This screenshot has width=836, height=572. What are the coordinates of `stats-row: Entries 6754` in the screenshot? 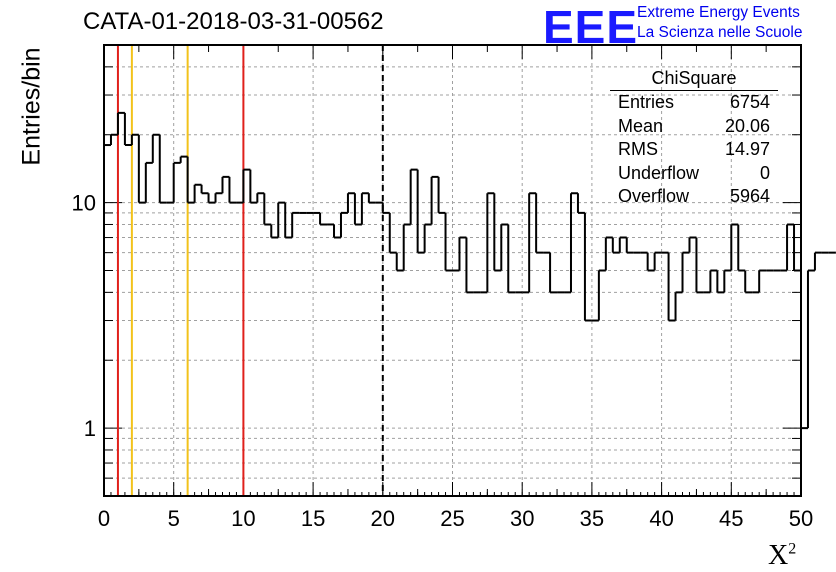 It's located at (694, 103).